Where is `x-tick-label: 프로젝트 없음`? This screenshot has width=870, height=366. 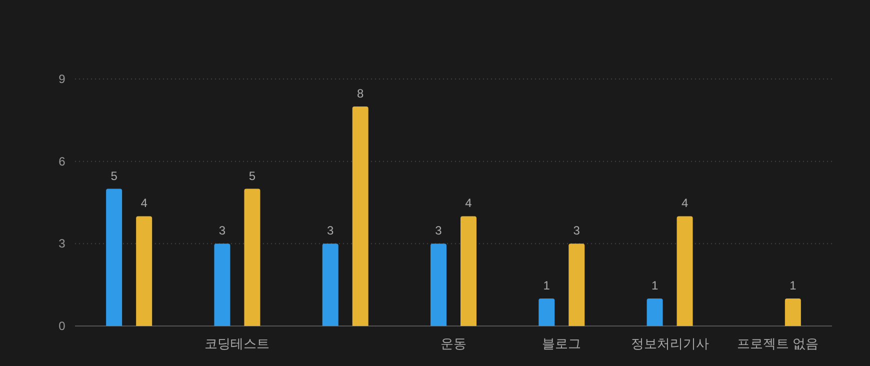 x-tick-label: 프로젝트 없음 is located at coordinates (778, 343).